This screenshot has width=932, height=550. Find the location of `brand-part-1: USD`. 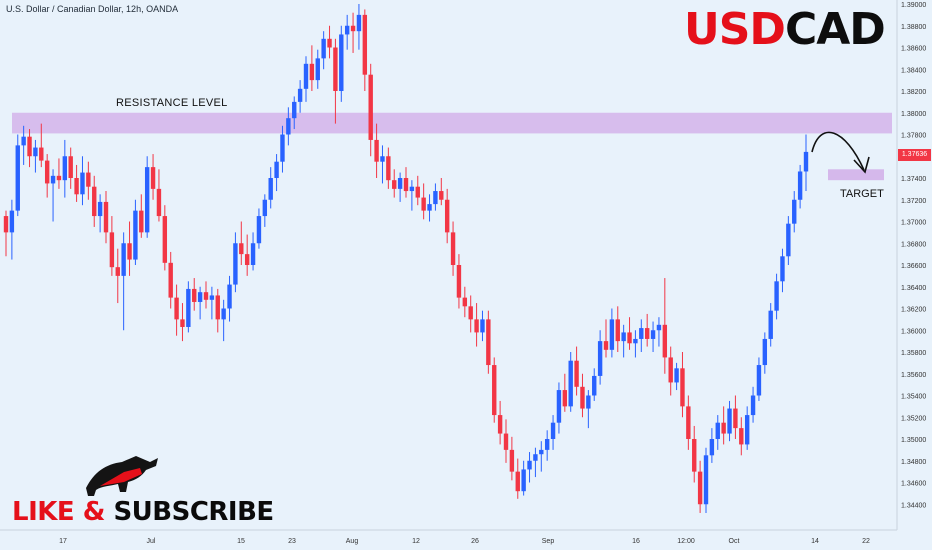

brand-part-1: USD is located at coordinates (735, 29).